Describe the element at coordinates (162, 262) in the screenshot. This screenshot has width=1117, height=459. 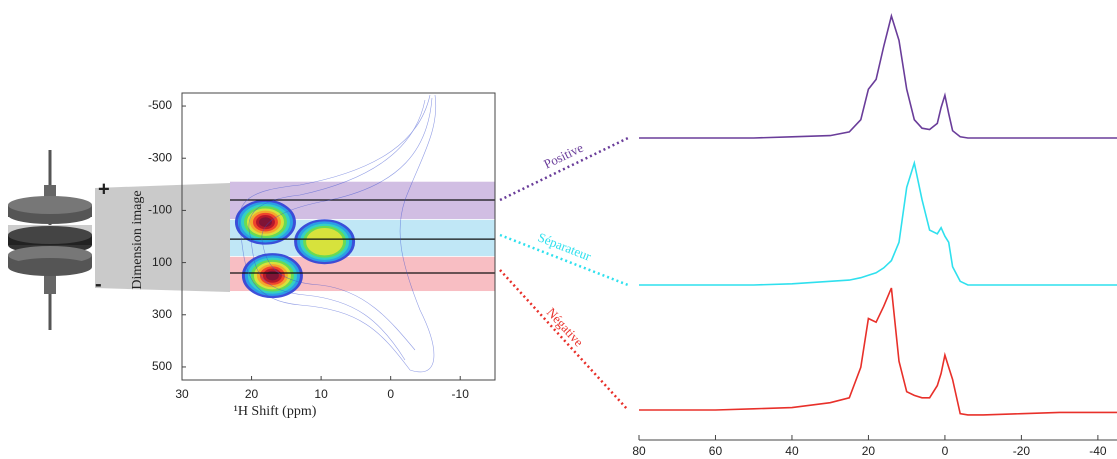
I see `y-tick-label: 100` at that location.